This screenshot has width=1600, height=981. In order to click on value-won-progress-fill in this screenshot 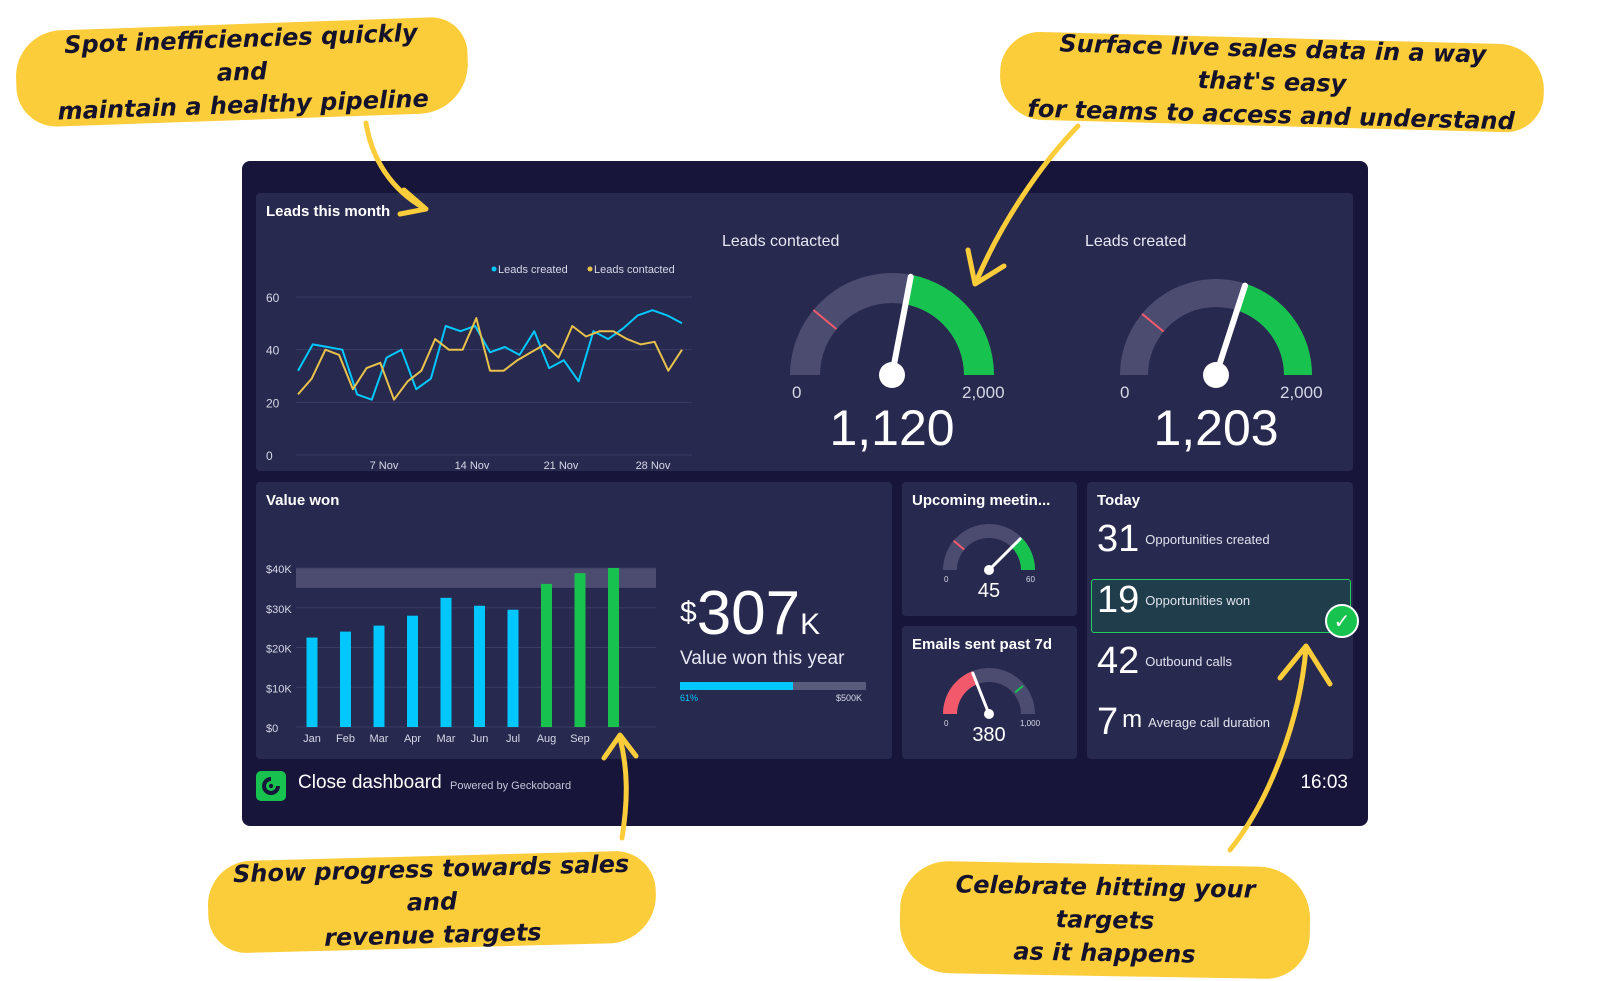, I will do `click(737, 686)`.